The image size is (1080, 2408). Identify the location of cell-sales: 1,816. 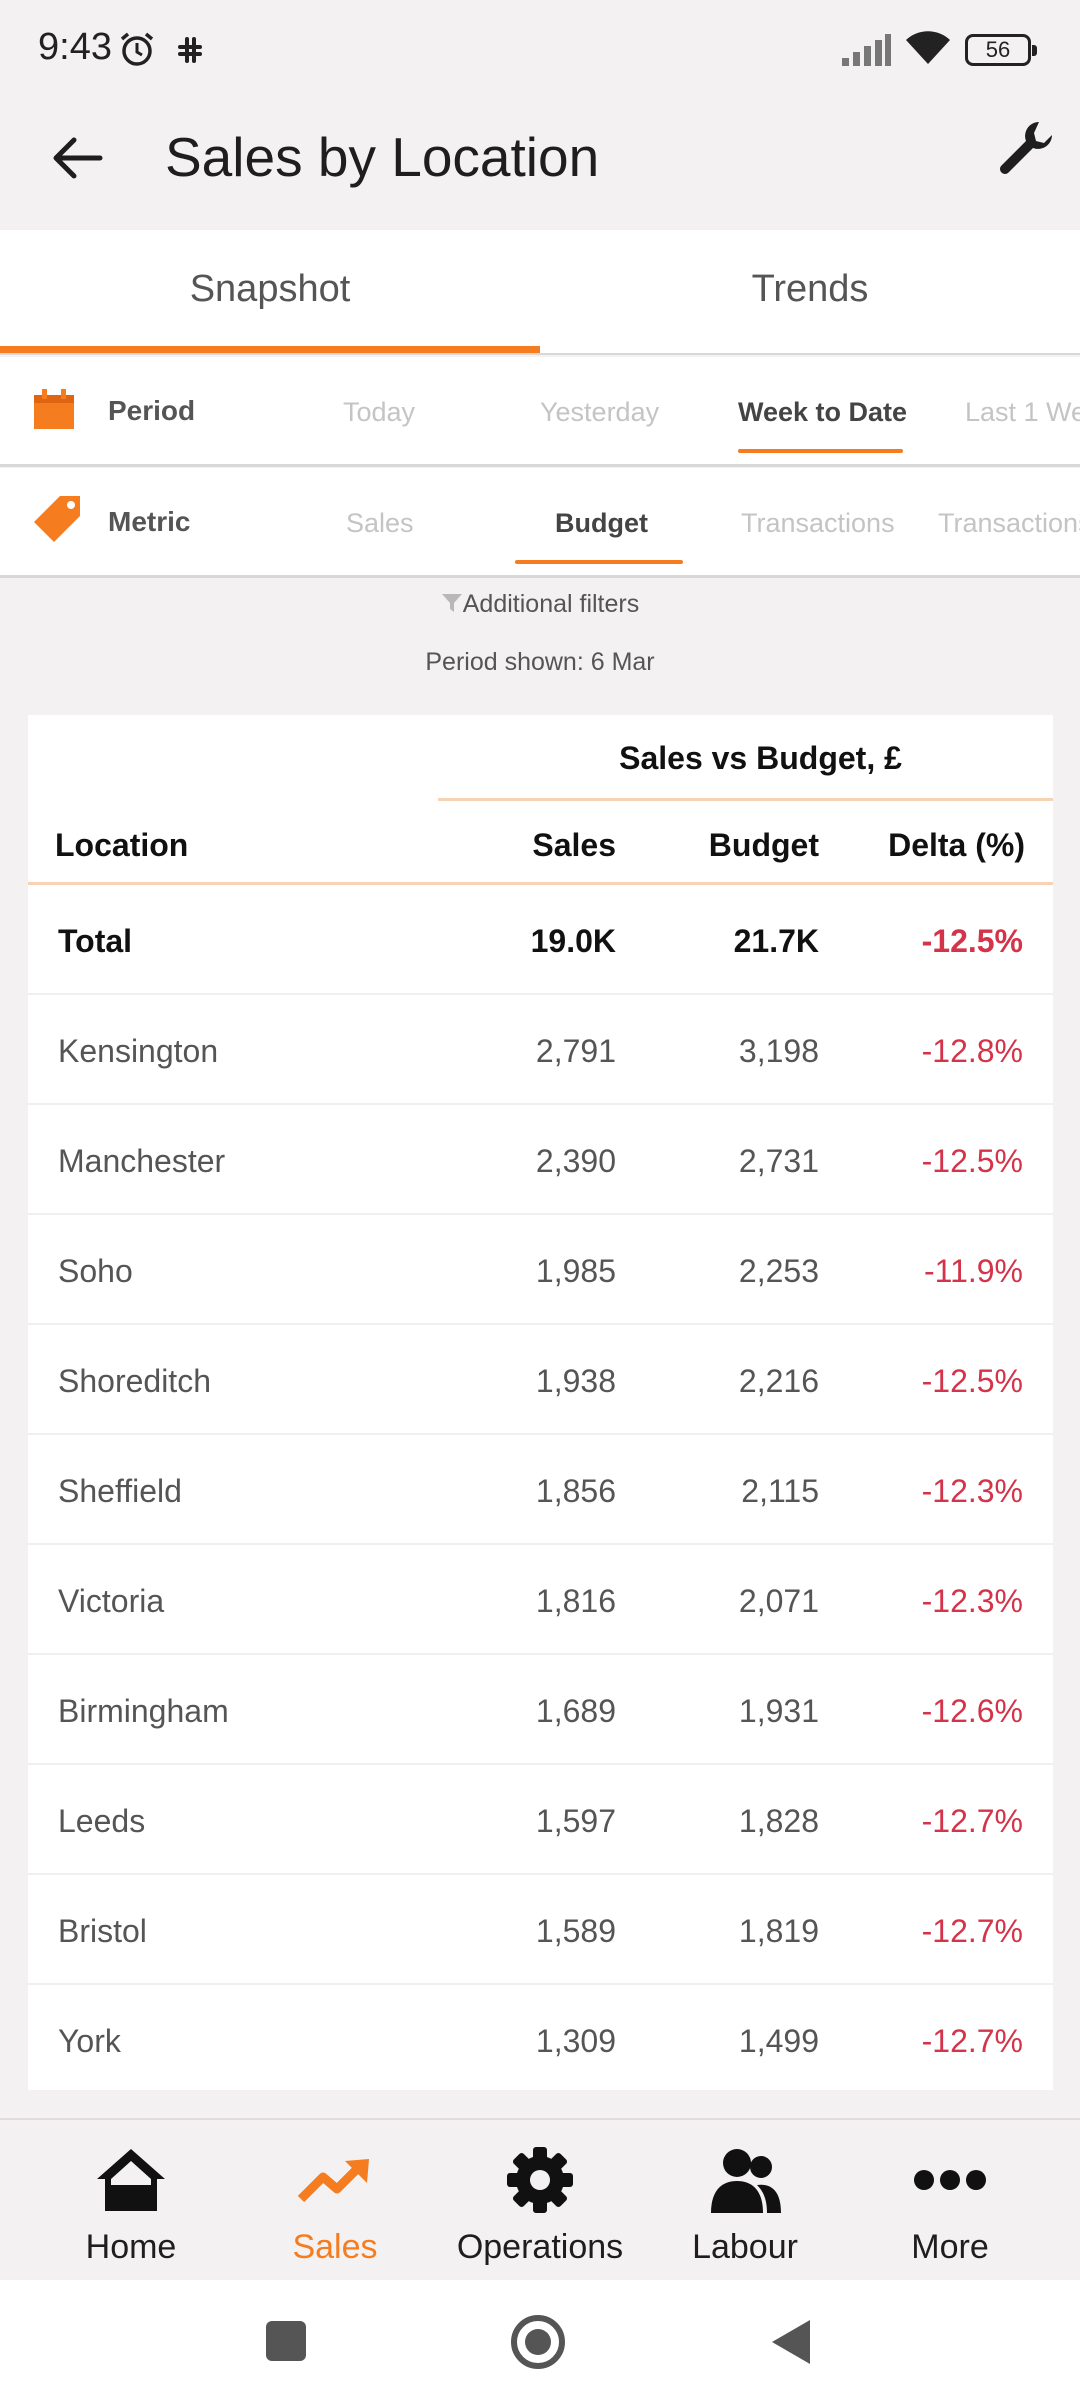
(575, 1601).